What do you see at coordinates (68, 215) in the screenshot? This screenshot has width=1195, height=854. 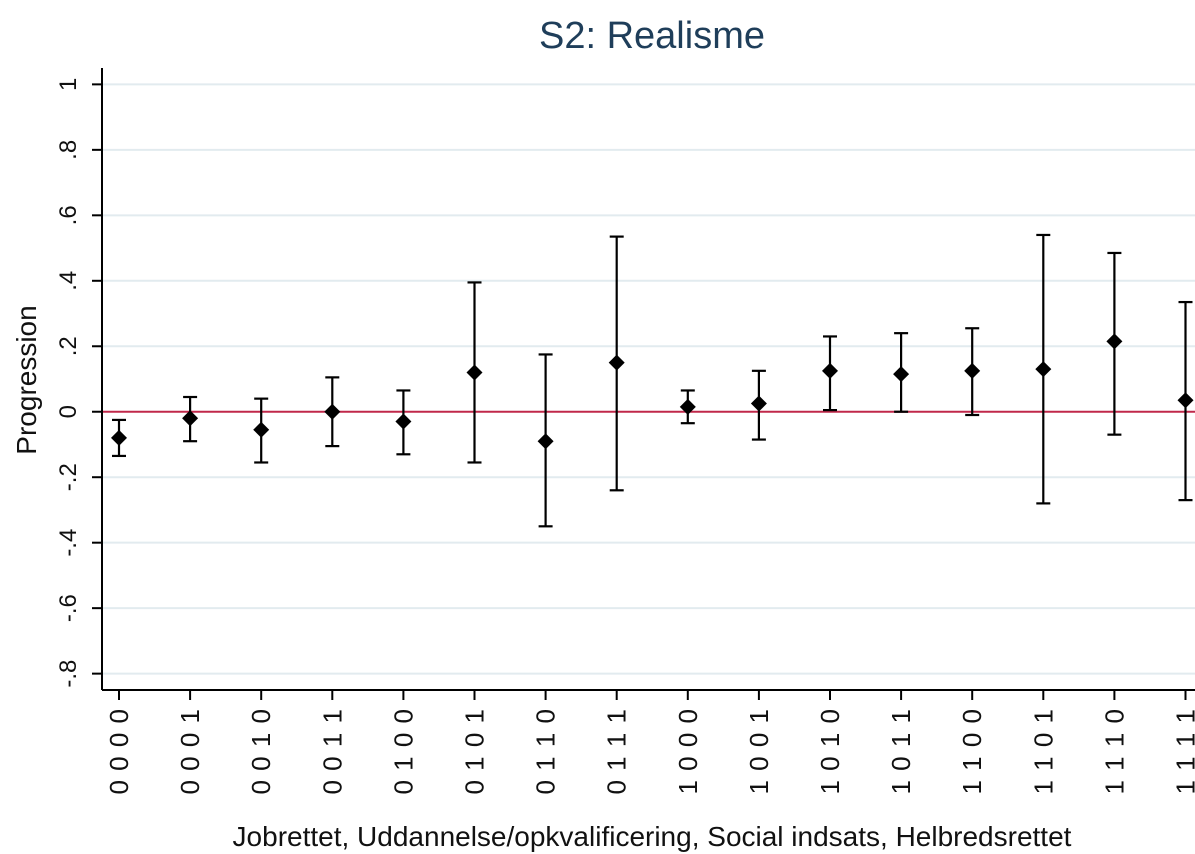 I see `y-tick-label: .6` at bounding box center [68, 215].